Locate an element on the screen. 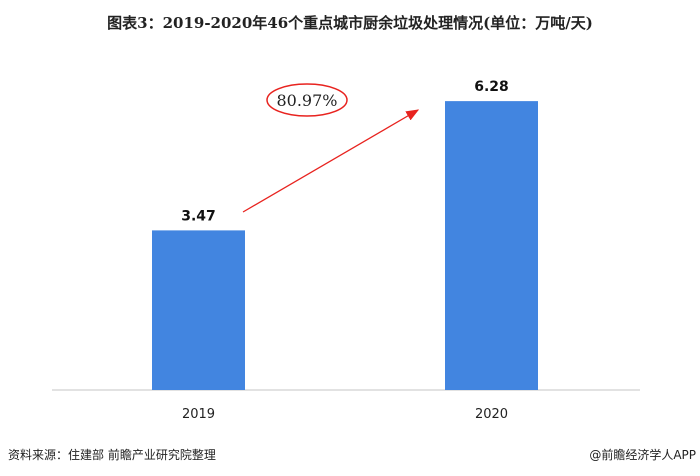 This screenshot has width=700, height=476. source-note: 资料来源：住建部 前瞻产业研究院整理 is located at coordinates (112, 455).